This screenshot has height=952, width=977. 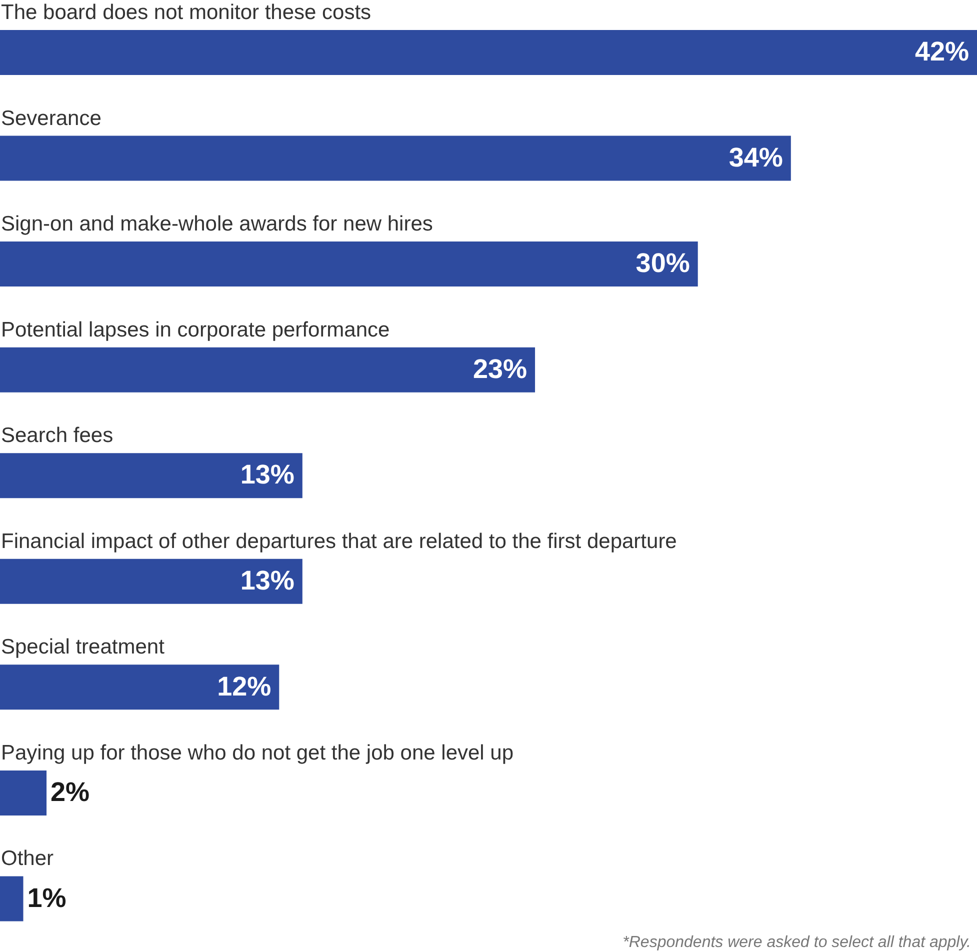 I want to click on data-label: 2%, so click(x=70, y=792).